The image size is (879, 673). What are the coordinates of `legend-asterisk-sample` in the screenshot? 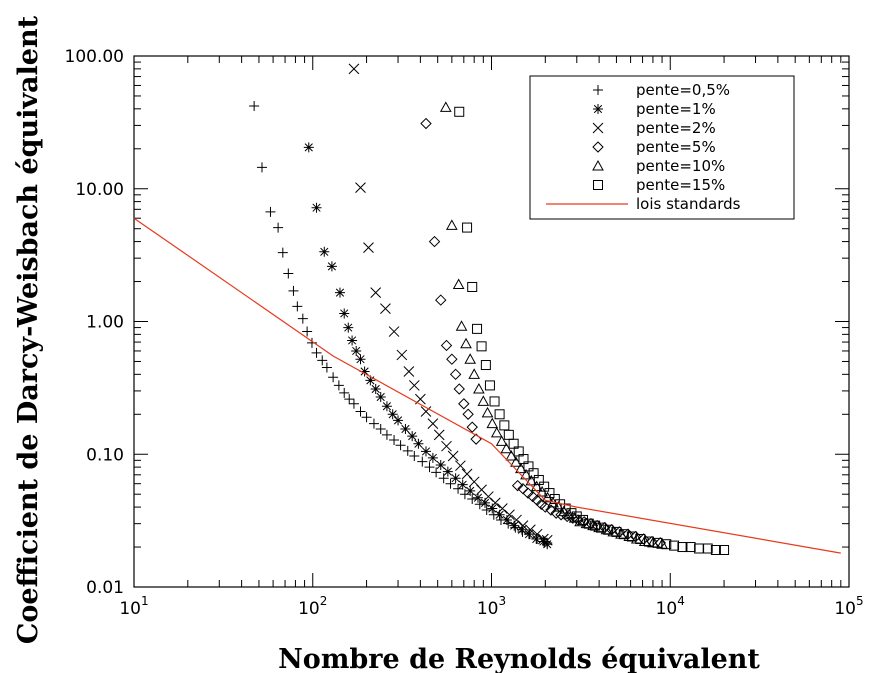 It's located at (598, 109).